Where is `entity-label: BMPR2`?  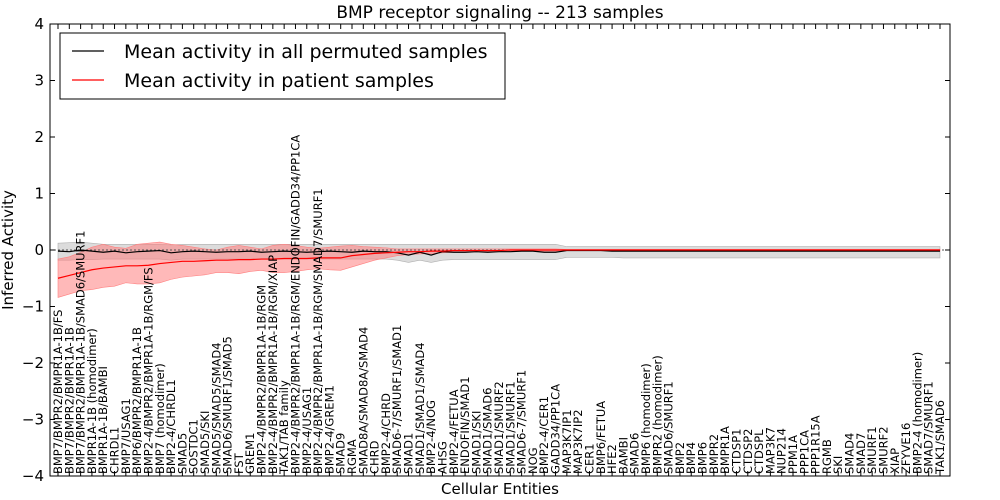
entity-label: BMPR2 is located at coordinates (714, 454).